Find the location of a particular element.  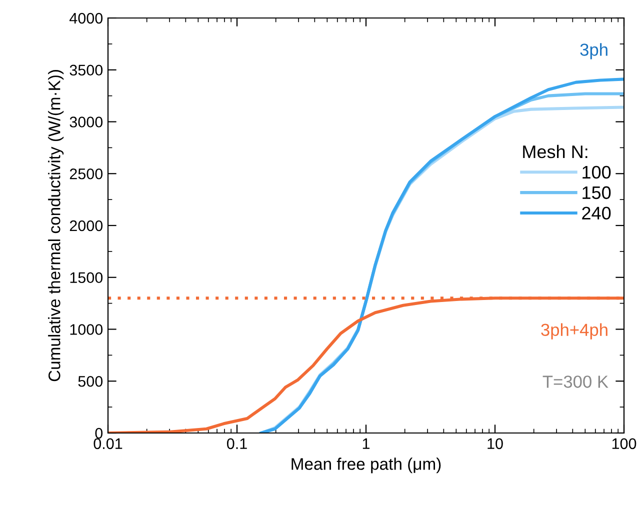

annotation: T=300 K is located at coordinates (575, 382).